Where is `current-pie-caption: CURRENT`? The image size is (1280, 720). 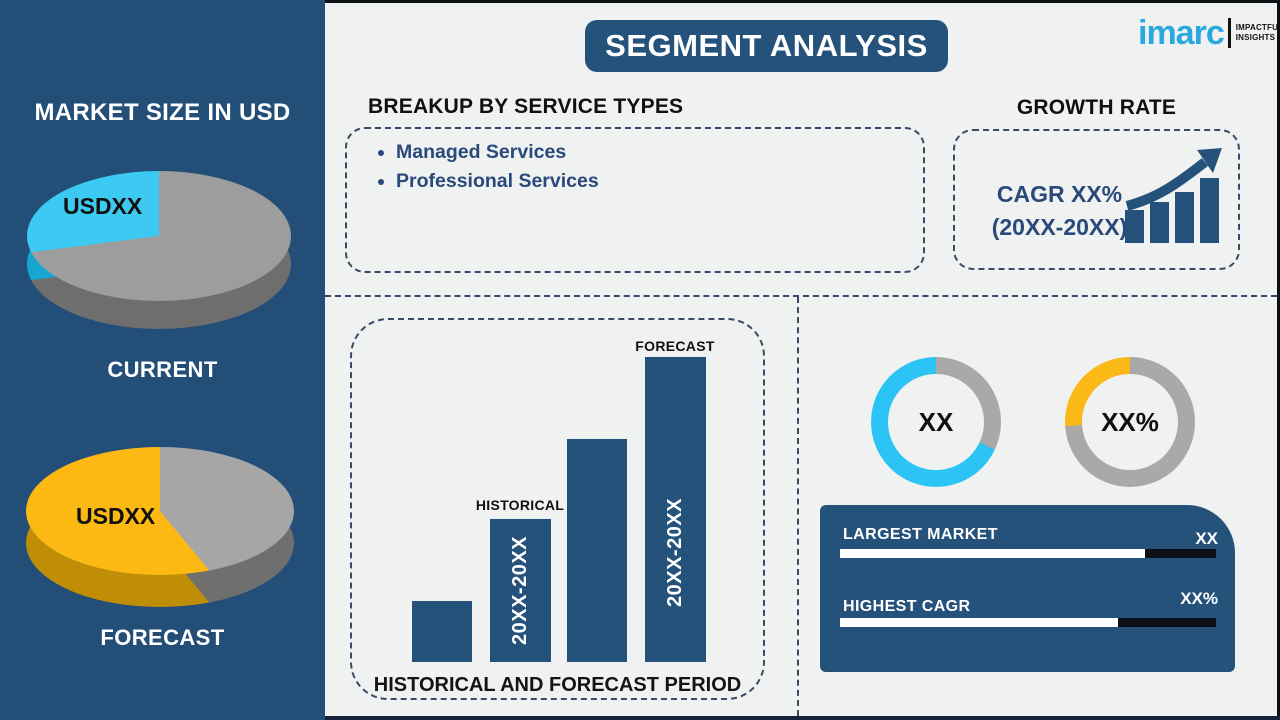
current-pie-caption: CURRENT is located at coordinates (162, 369).